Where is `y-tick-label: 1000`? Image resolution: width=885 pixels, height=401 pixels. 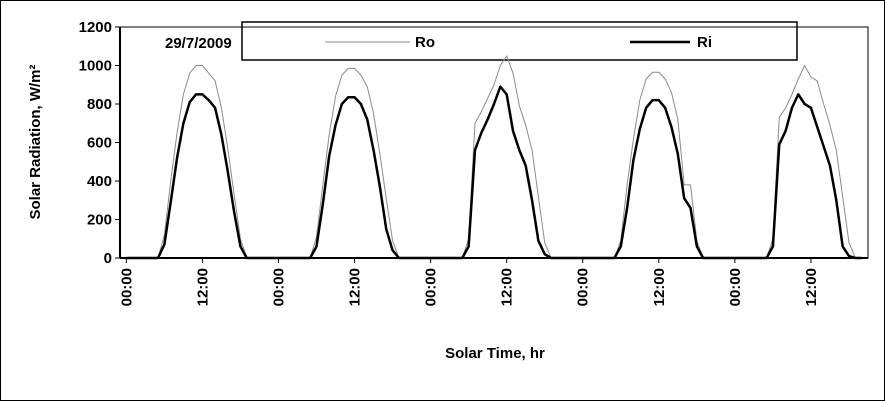
y-tick-label: 1000 is located at coordinates (95, 66).